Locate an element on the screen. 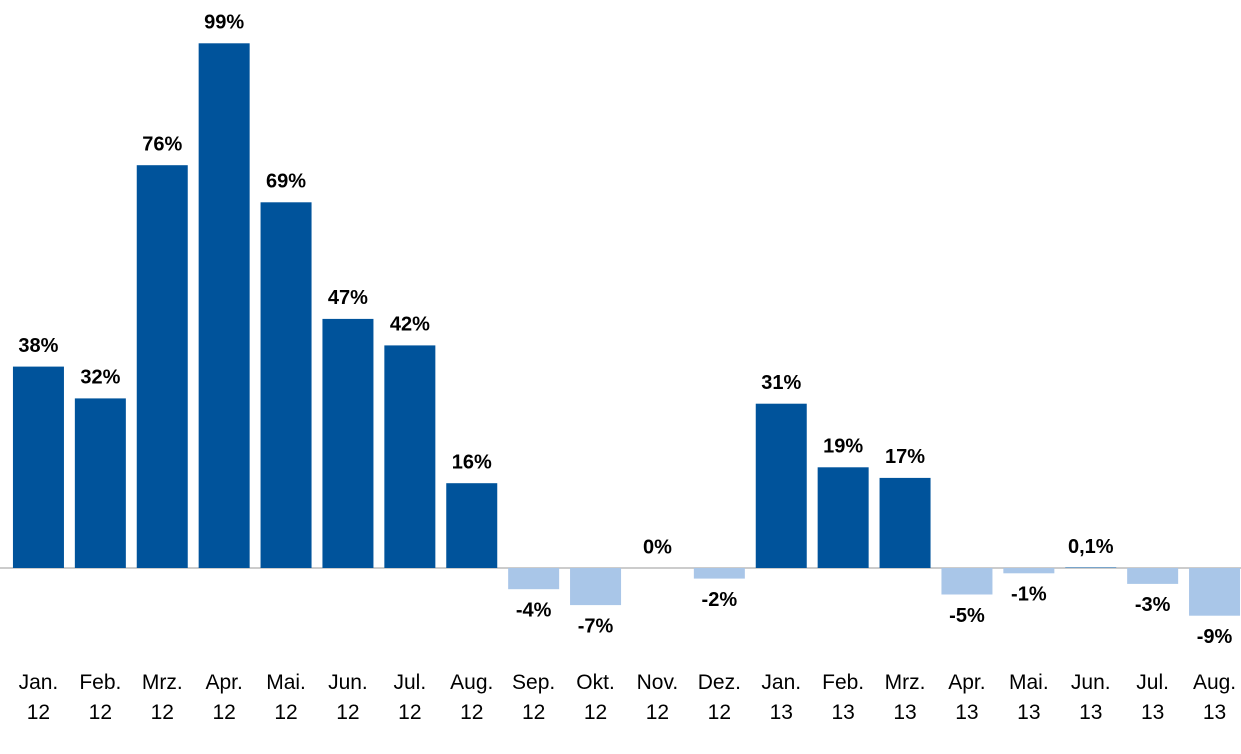 This screenshot has width=1241, height=754. x-tick-label: Aug. 13 is located at coordinates (1214, 697).